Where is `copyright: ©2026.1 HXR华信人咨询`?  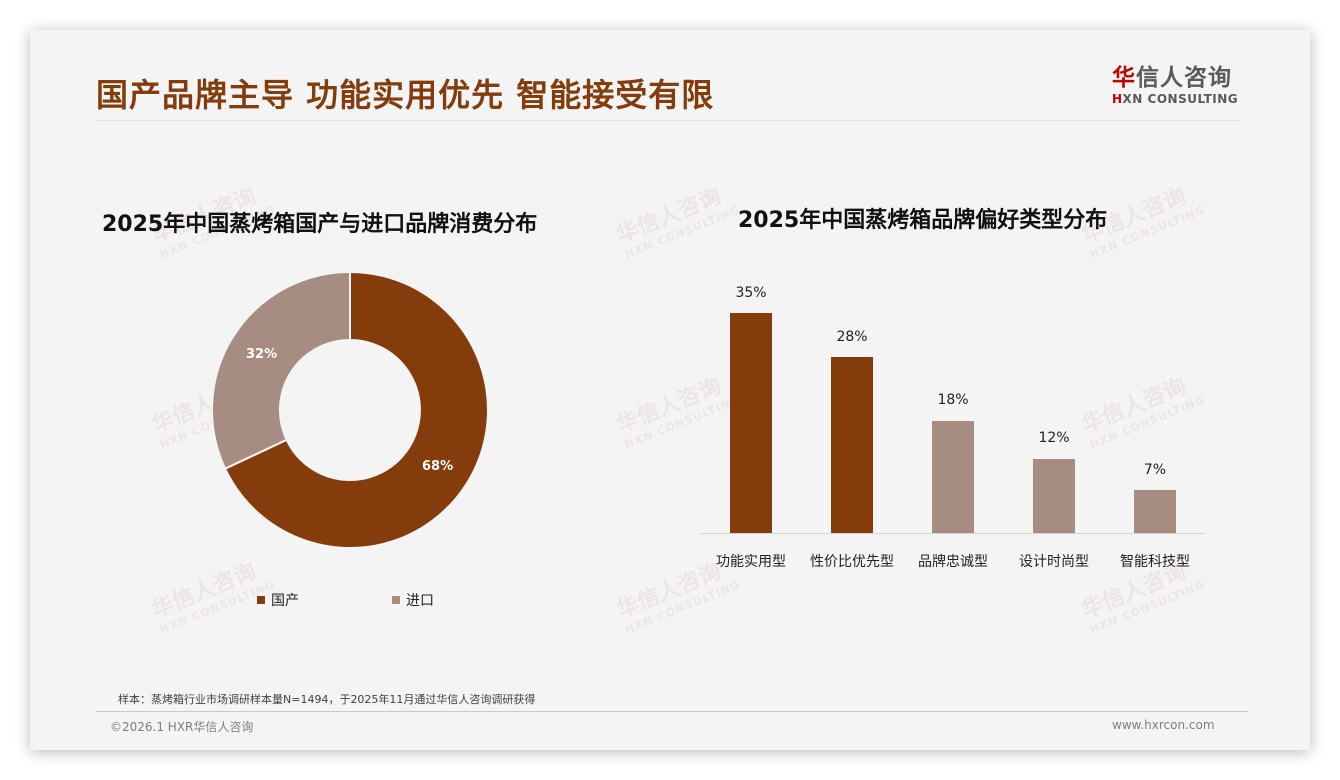
copyright: ©2026.1 HXR华信人咨询 is located at coordinates (182, 727).